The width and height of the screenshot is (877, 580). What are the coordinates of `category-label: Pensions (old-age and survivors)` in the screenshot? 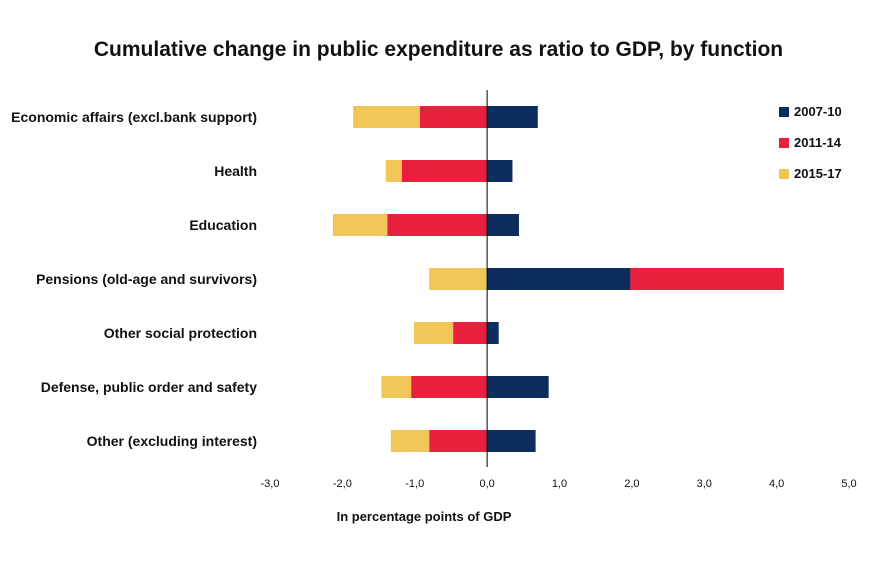 It's located at (146, 279).